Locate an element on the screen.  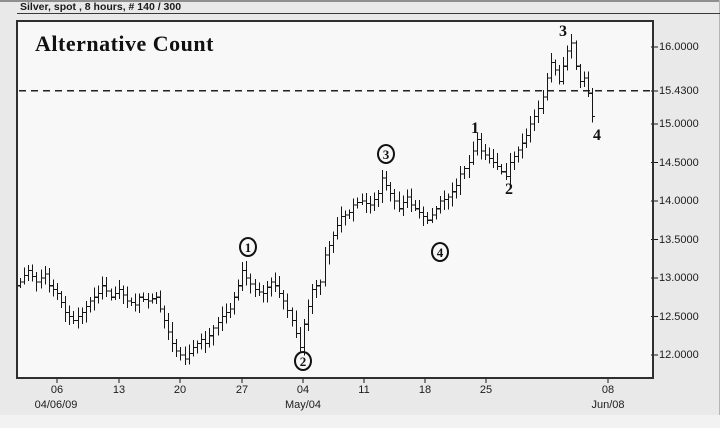
price-axis-label: 14.5000 is located at coordinates (679, 162).